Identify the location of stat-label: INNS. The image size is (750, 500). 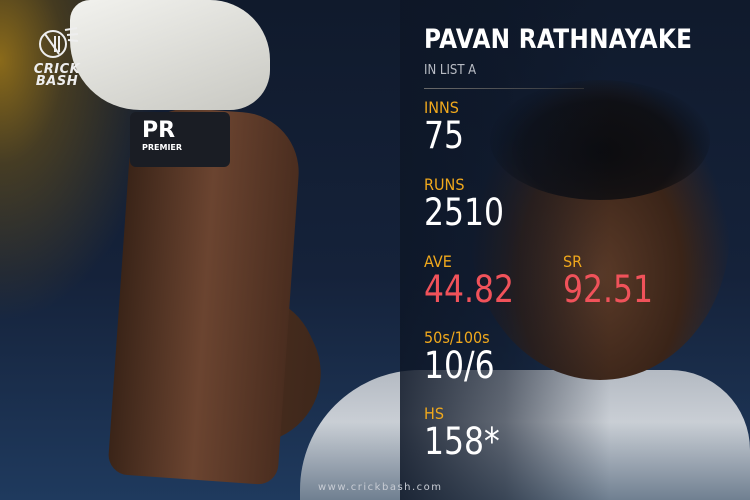
(441, 107).